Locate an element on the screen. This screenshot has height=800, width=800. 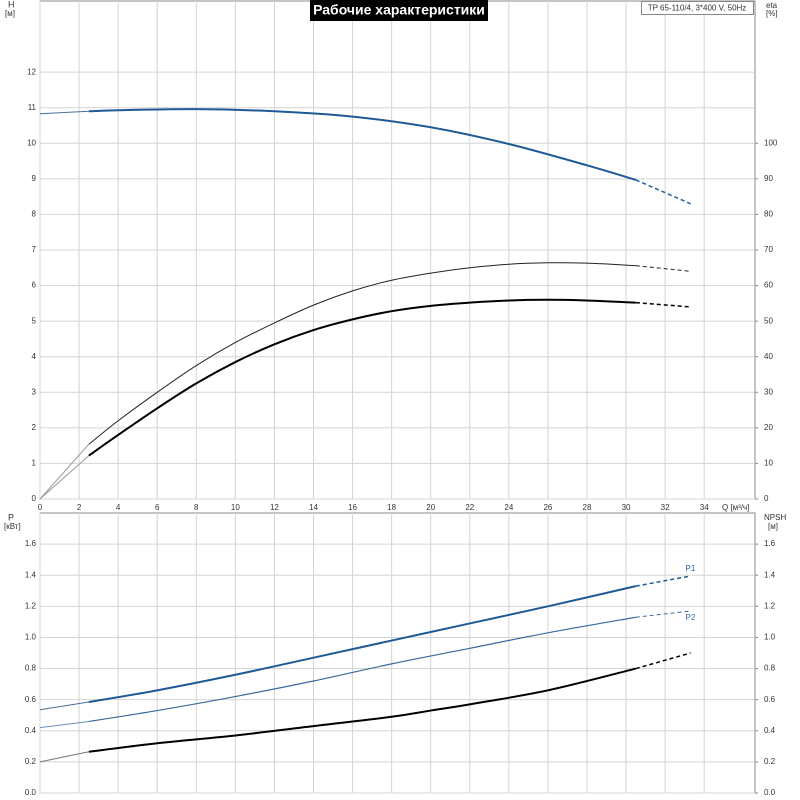
y2-tick-label: 0.0 is located at coordinates (770, 792).